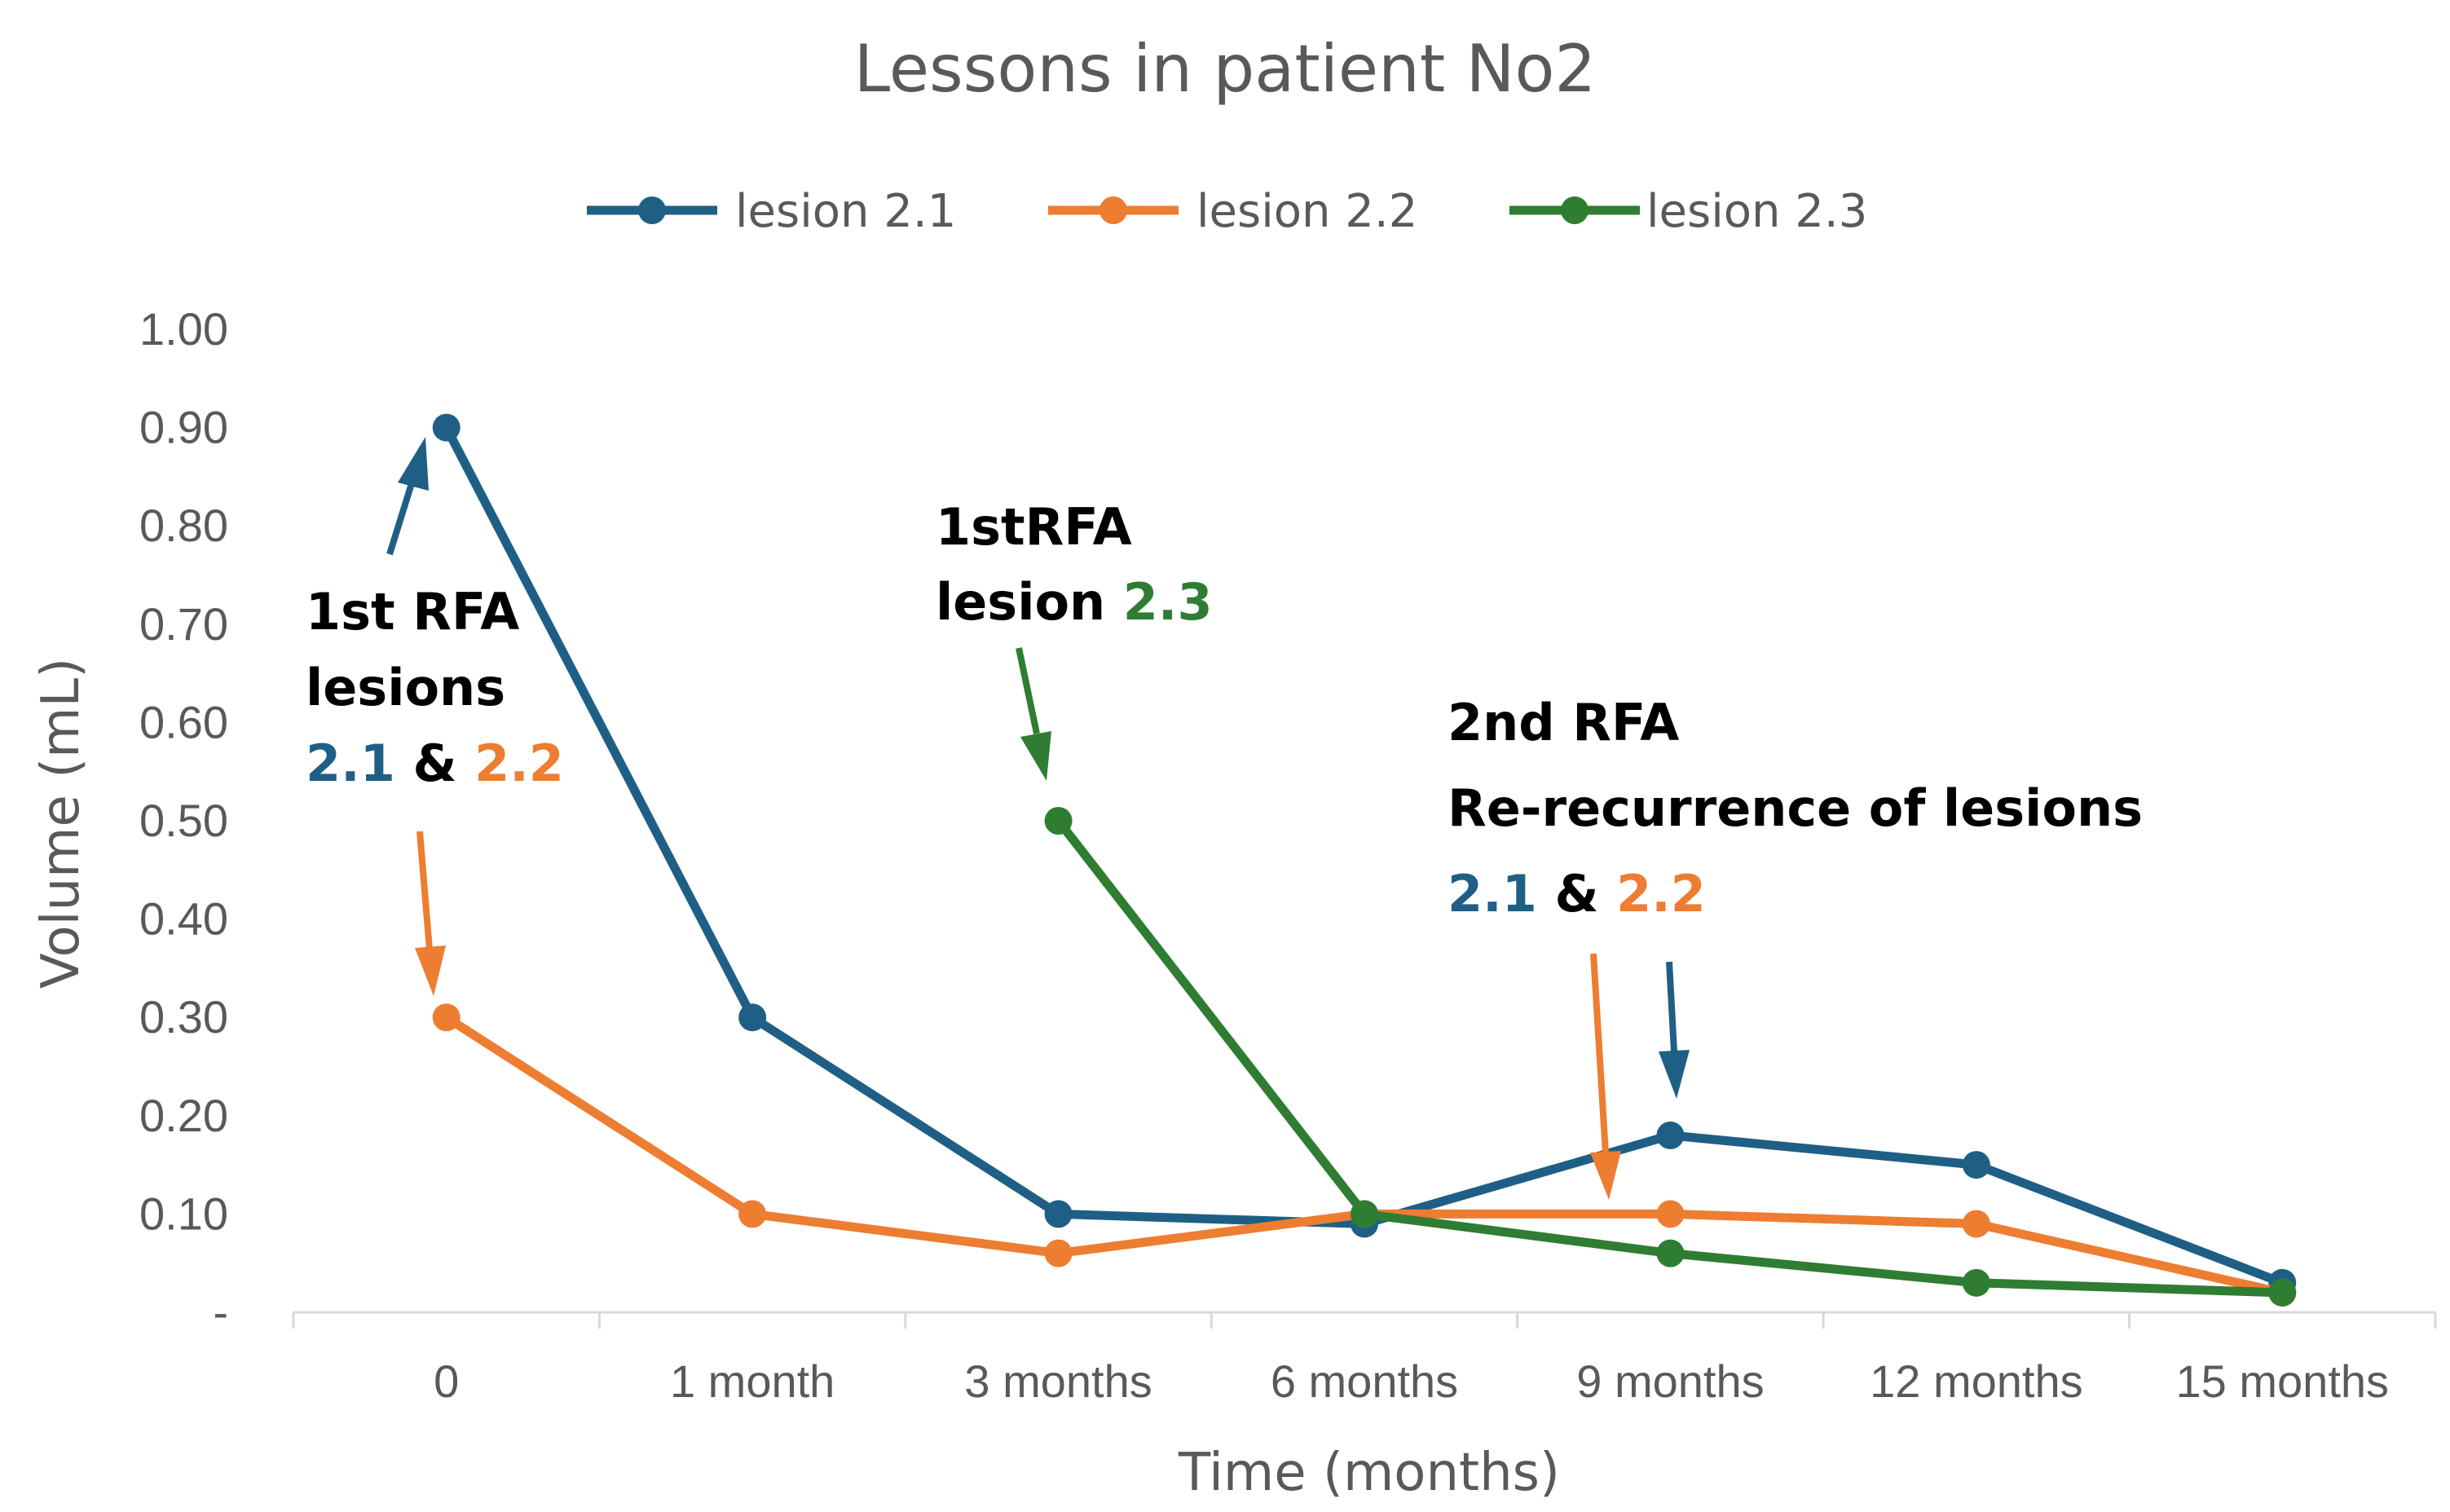 The image size is (2450, 1512). Describe the element at coordinates (424, 891) in the screenshot. I see `arrow-first-rfa-orange-shaft` at that location.